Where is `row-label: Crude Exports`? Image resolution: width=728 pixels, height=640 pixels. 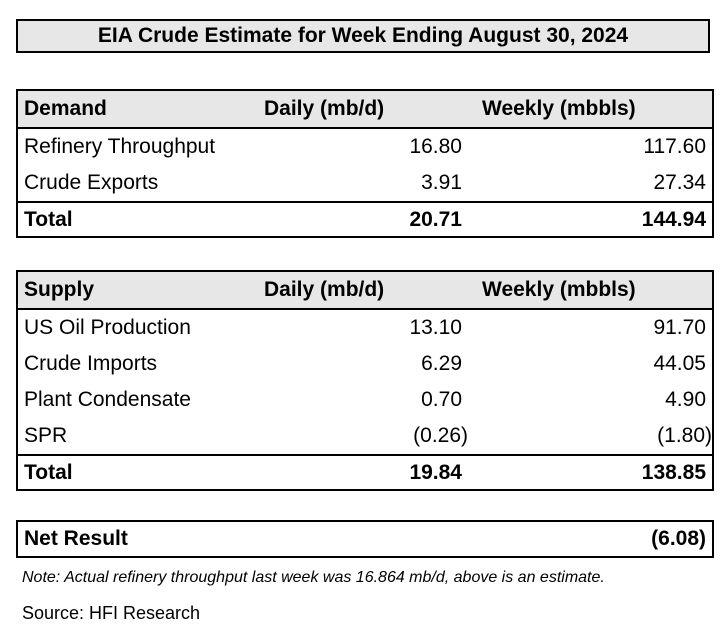 row-label: Crude Exports is located at coordinates (91, 182).